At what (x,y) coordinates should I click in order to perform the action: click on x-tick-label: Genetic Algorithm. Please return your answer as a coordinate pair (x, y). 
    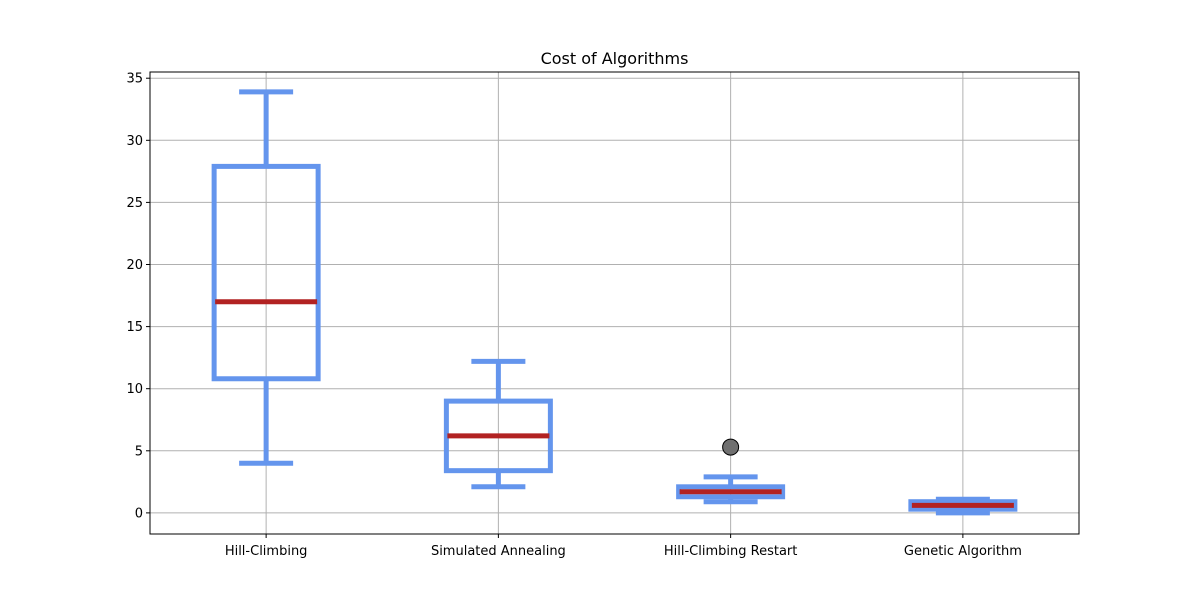
    Looking at the image, I should click on (963, 551).